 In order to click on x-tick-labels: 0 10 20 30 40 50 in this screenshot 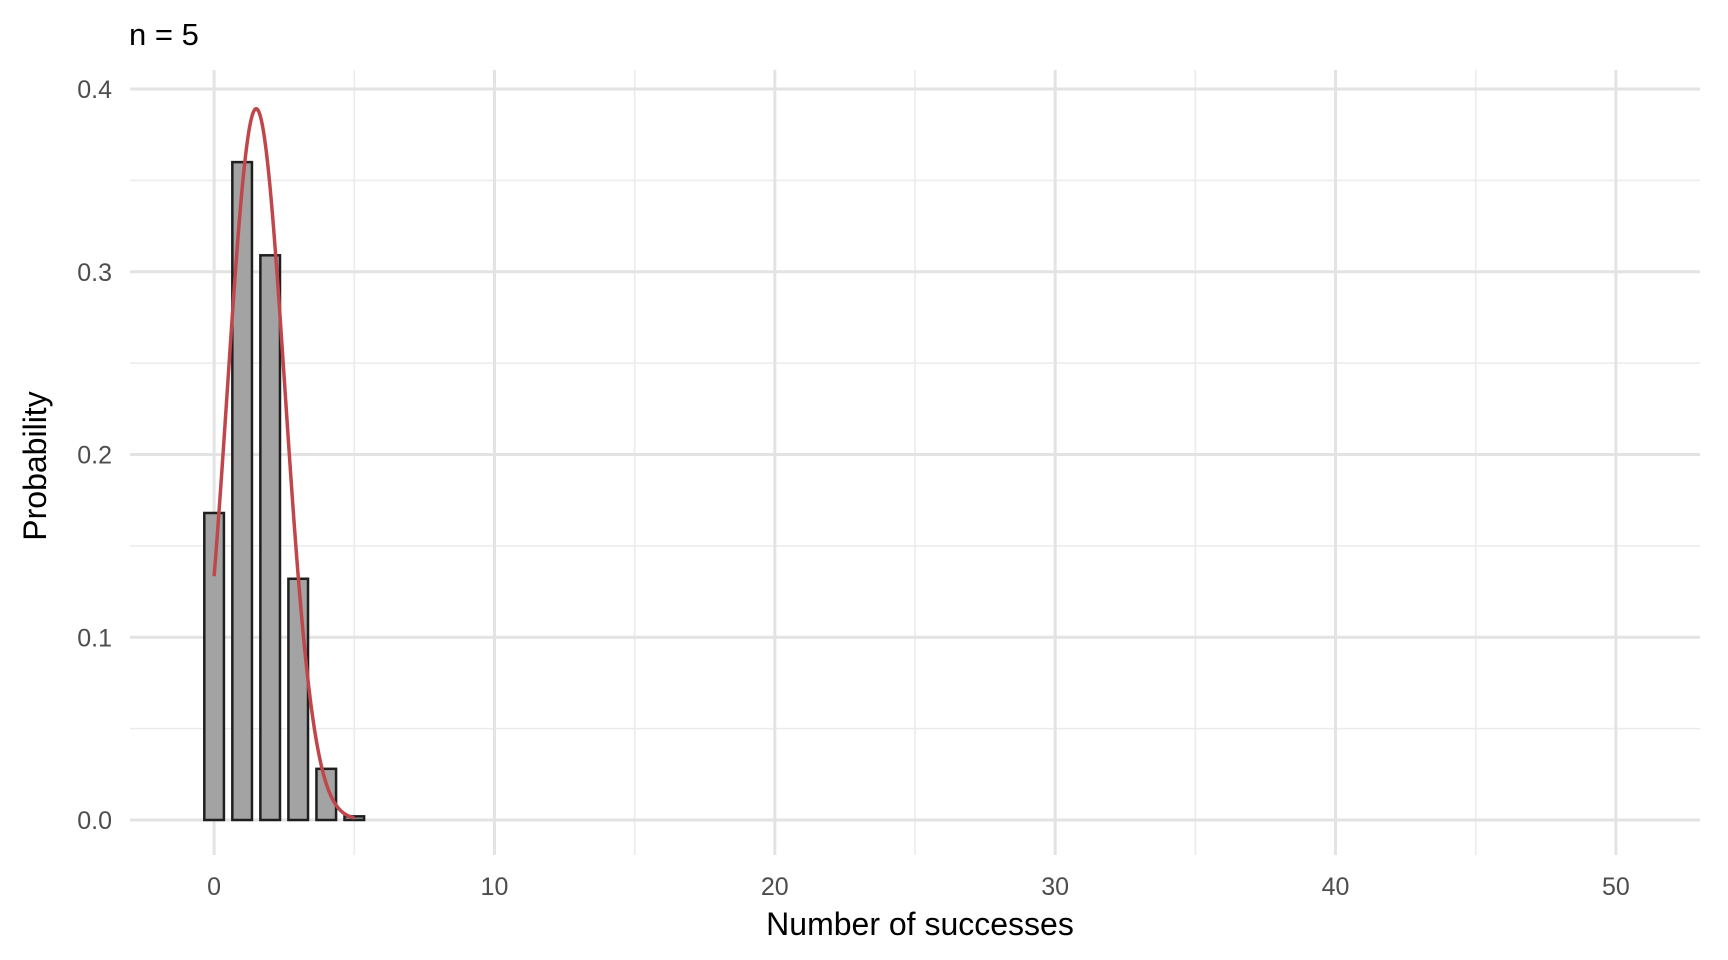, I will do `click(918, 887)`.